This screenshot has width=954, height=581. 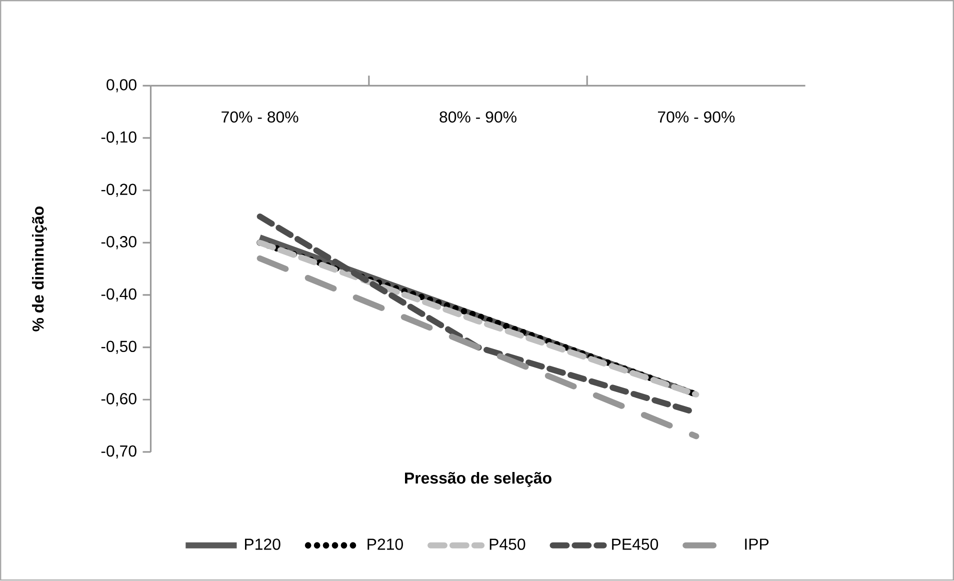 I want to click on legend-label: IPP, so click(x=757, y=544).